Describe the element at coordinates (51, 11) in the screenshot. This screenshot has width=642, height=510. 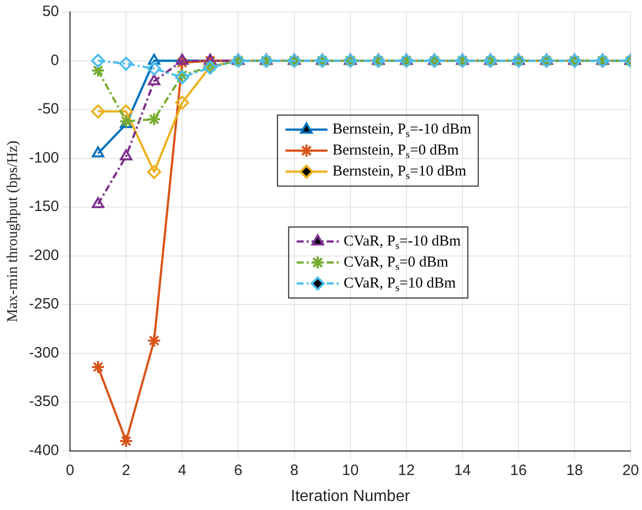
I see `y-tick-label: 50` at that location.